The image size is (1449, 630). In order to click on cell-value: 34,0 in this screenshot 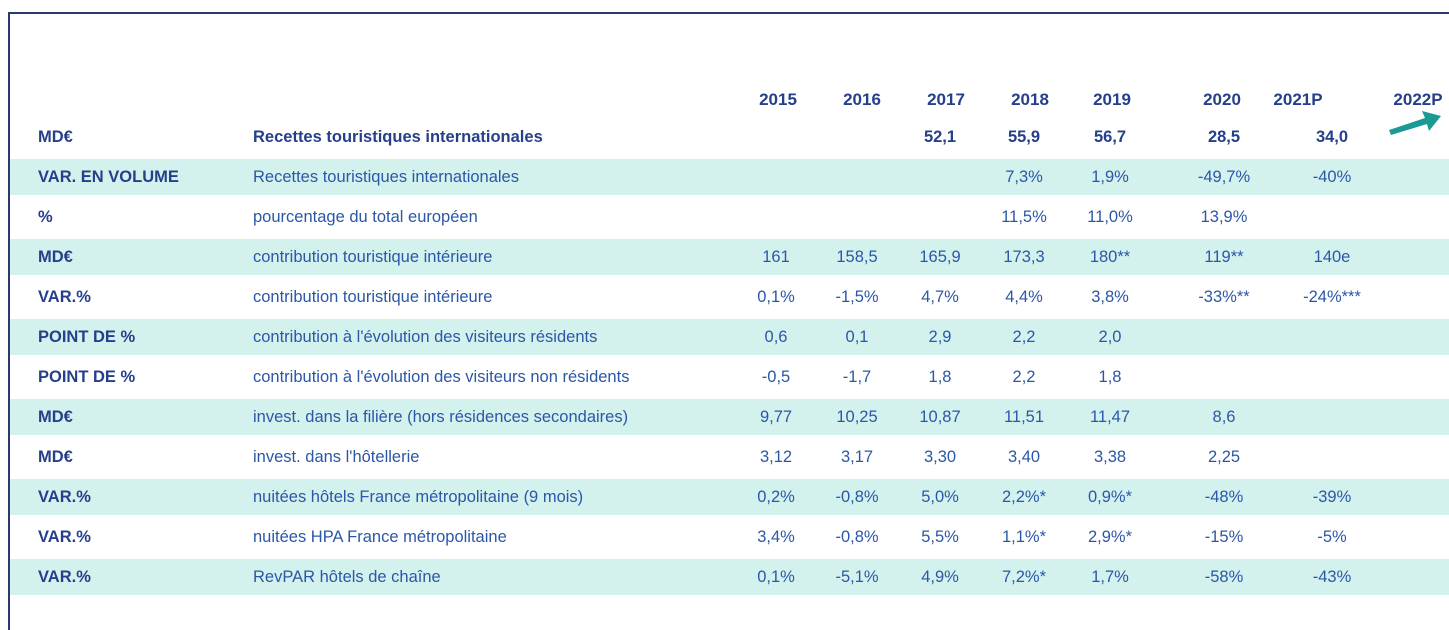, I will do `click(1332, 137)`.